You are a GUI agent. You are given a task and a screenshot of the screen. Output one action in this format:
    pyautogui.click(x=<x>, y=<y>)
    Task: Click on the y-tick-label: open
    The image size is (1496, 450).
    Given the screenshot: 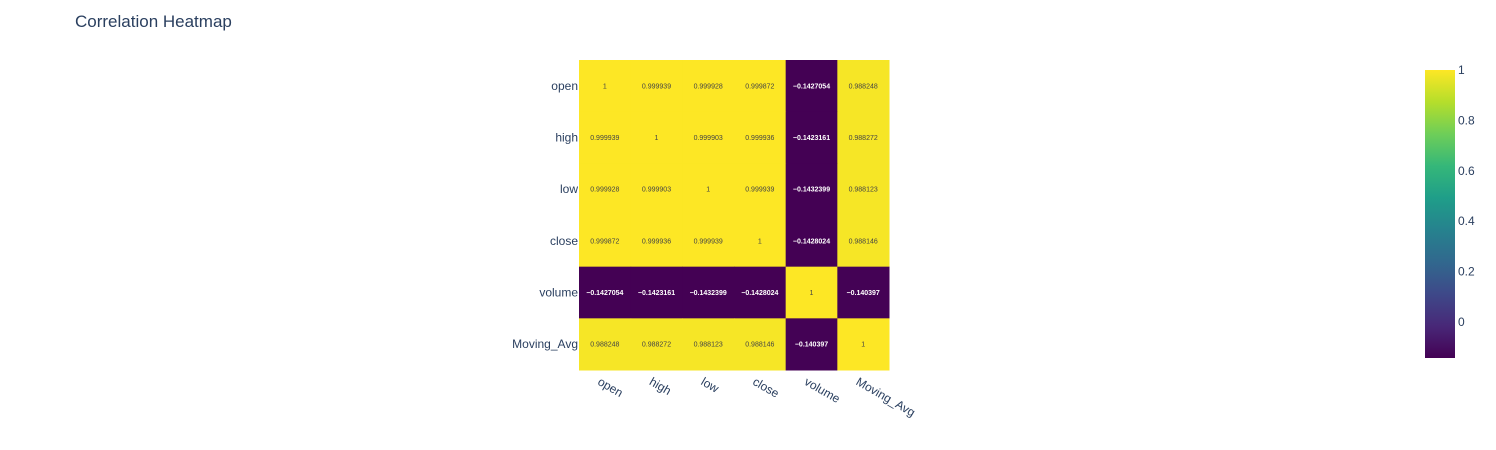 What is the action you would take?
    pyautogui.click(x=564, y=86)
    